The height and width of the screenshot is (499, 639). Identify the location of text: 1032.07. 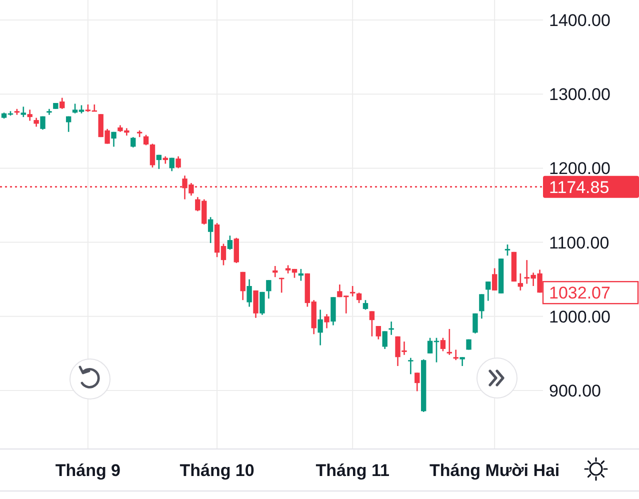
(579, 293).